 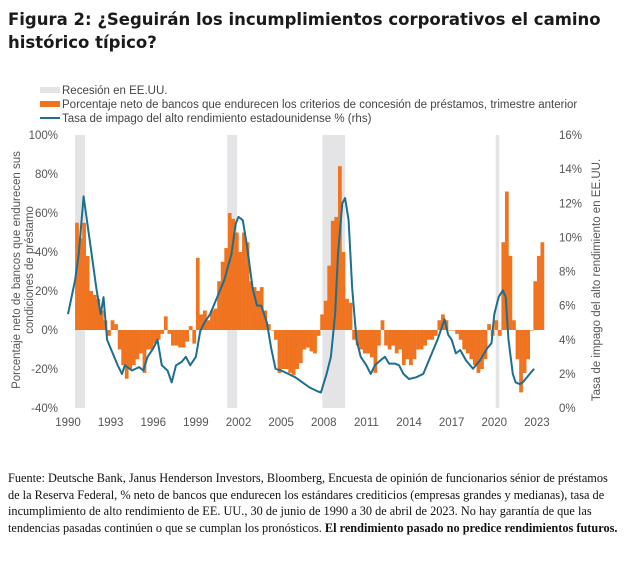 What do you see at coordinates (46, 214) in the screenshot?
I see `y-left-tick-label: 60%` at bounding box center [46, 214].